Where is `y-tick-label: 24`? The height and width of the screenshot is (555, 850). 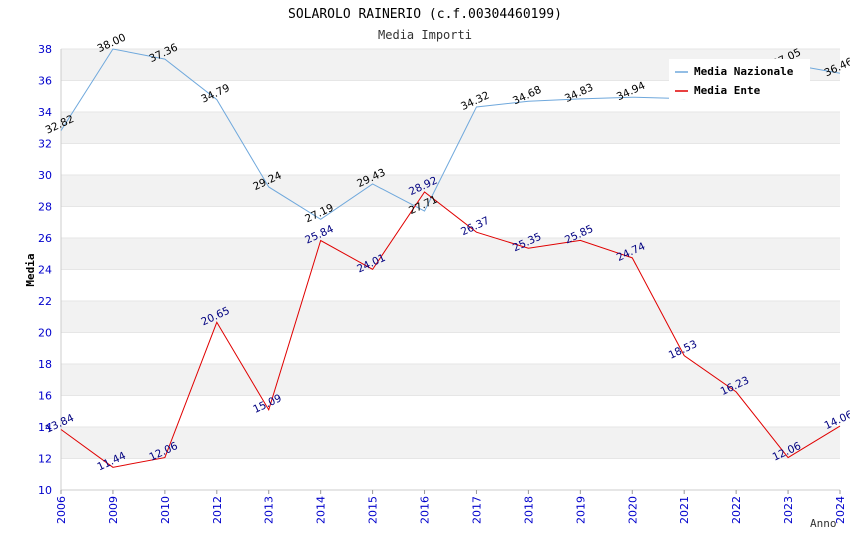
y-tick-label: 24 is located at coordinates (45, 270).